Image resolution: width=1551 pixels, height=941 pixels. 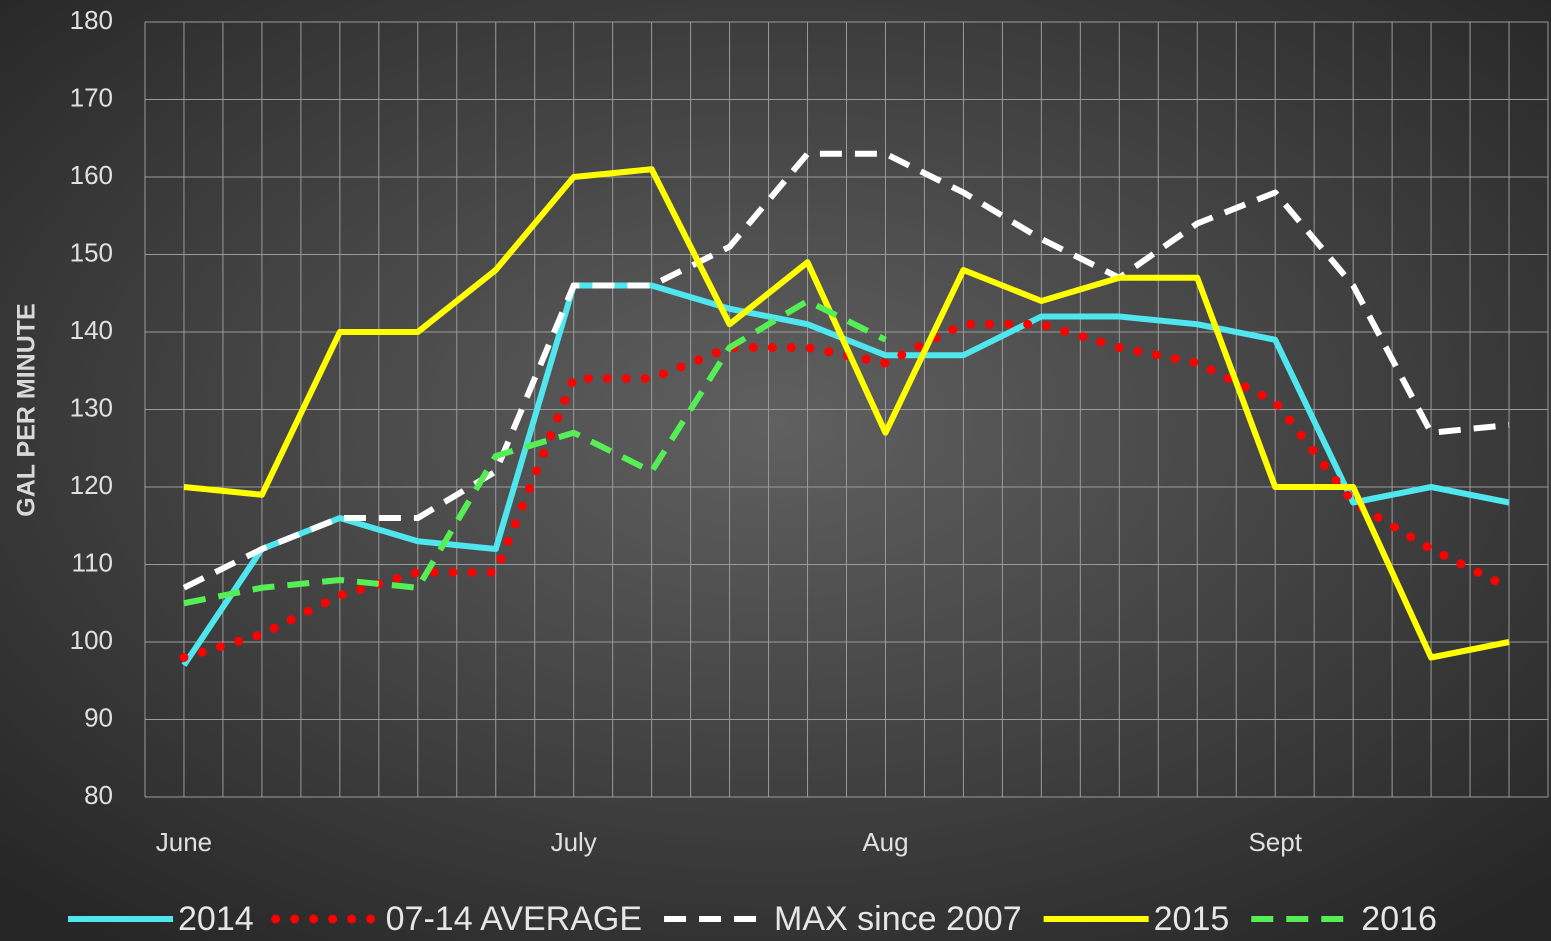 What do you see at coordinates (184, 842) in the screenshot?
I see `x-tick-label: June` at bounding box center [184, 842].